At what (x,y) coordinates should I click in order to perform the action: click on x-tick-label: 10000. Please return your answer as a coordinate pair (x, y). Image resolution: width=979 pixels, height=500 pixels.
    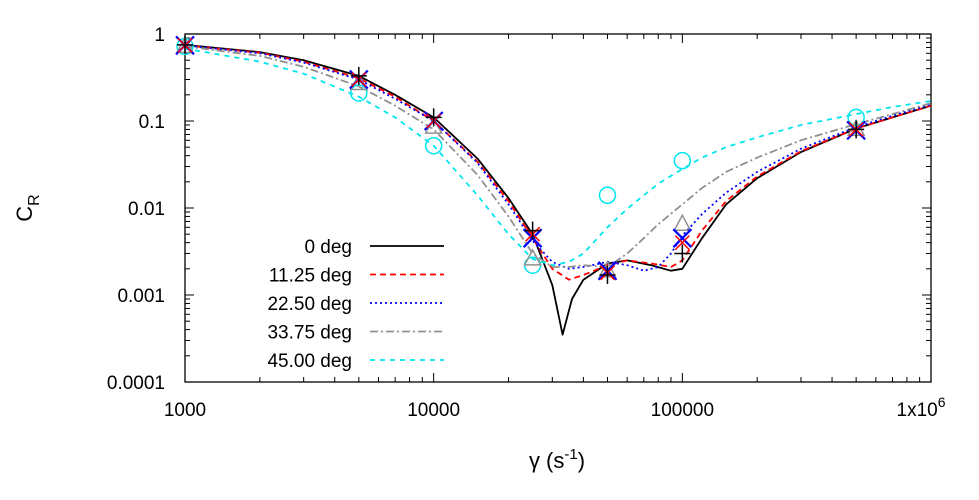
    Looking at the image, I should click on (433, 410).